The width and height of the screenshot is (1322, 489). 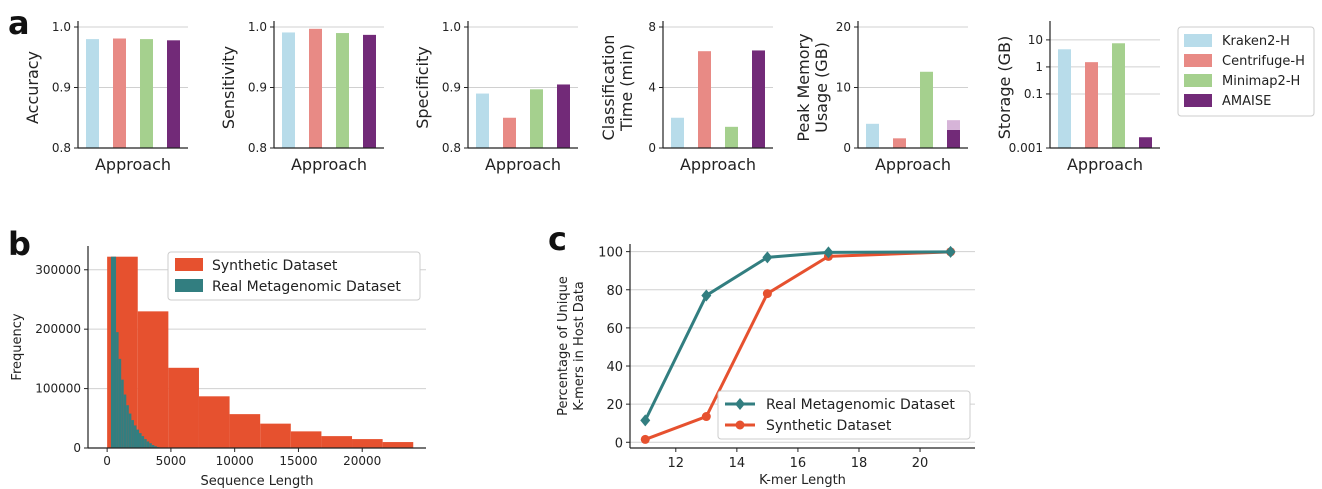 I want to click on y-tick-label: 4, so click(x=652, y=88).